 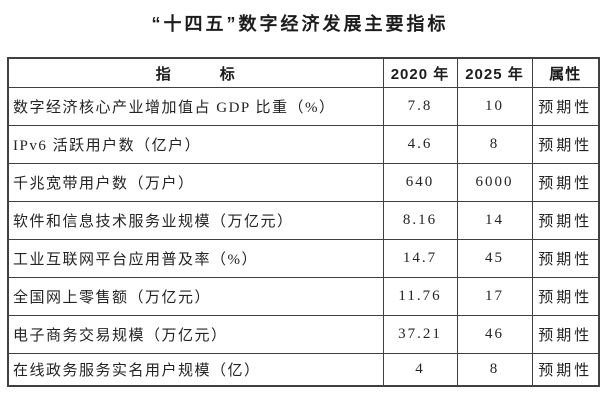 I want to click on table-row: 软件和信息技术服务业规模（万亿元） 8.16 14 预期性, so click(x=303, y=220).